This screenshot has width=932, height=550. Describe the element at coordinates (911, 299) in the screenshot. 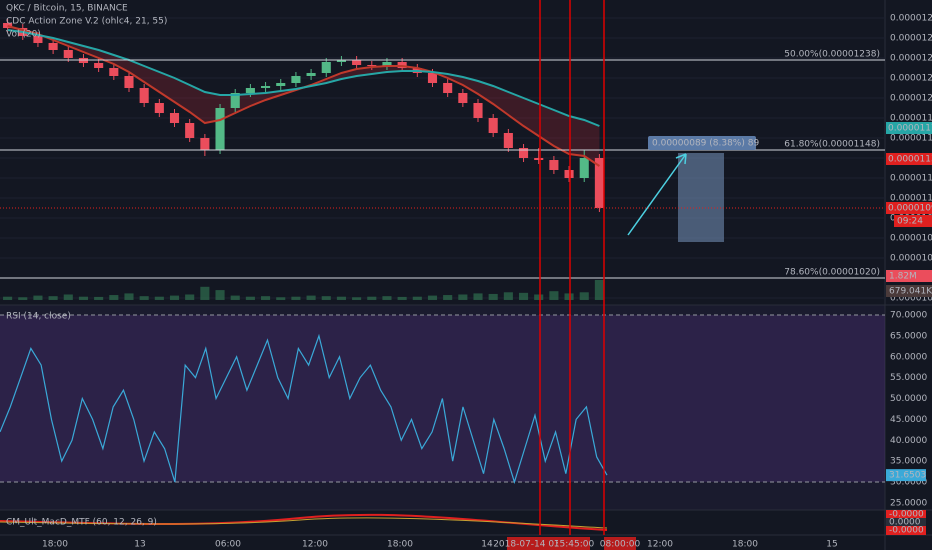

I see `y-tick-label: 0.00001000` at that location.